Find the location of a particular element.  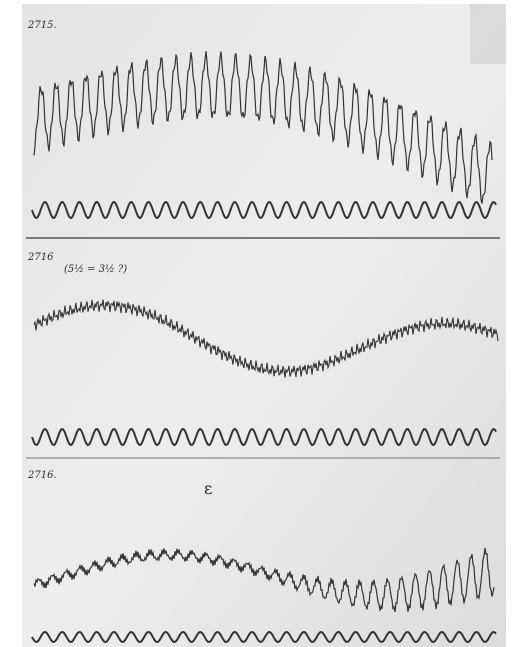

shadow is located at coordinates (488, 34).